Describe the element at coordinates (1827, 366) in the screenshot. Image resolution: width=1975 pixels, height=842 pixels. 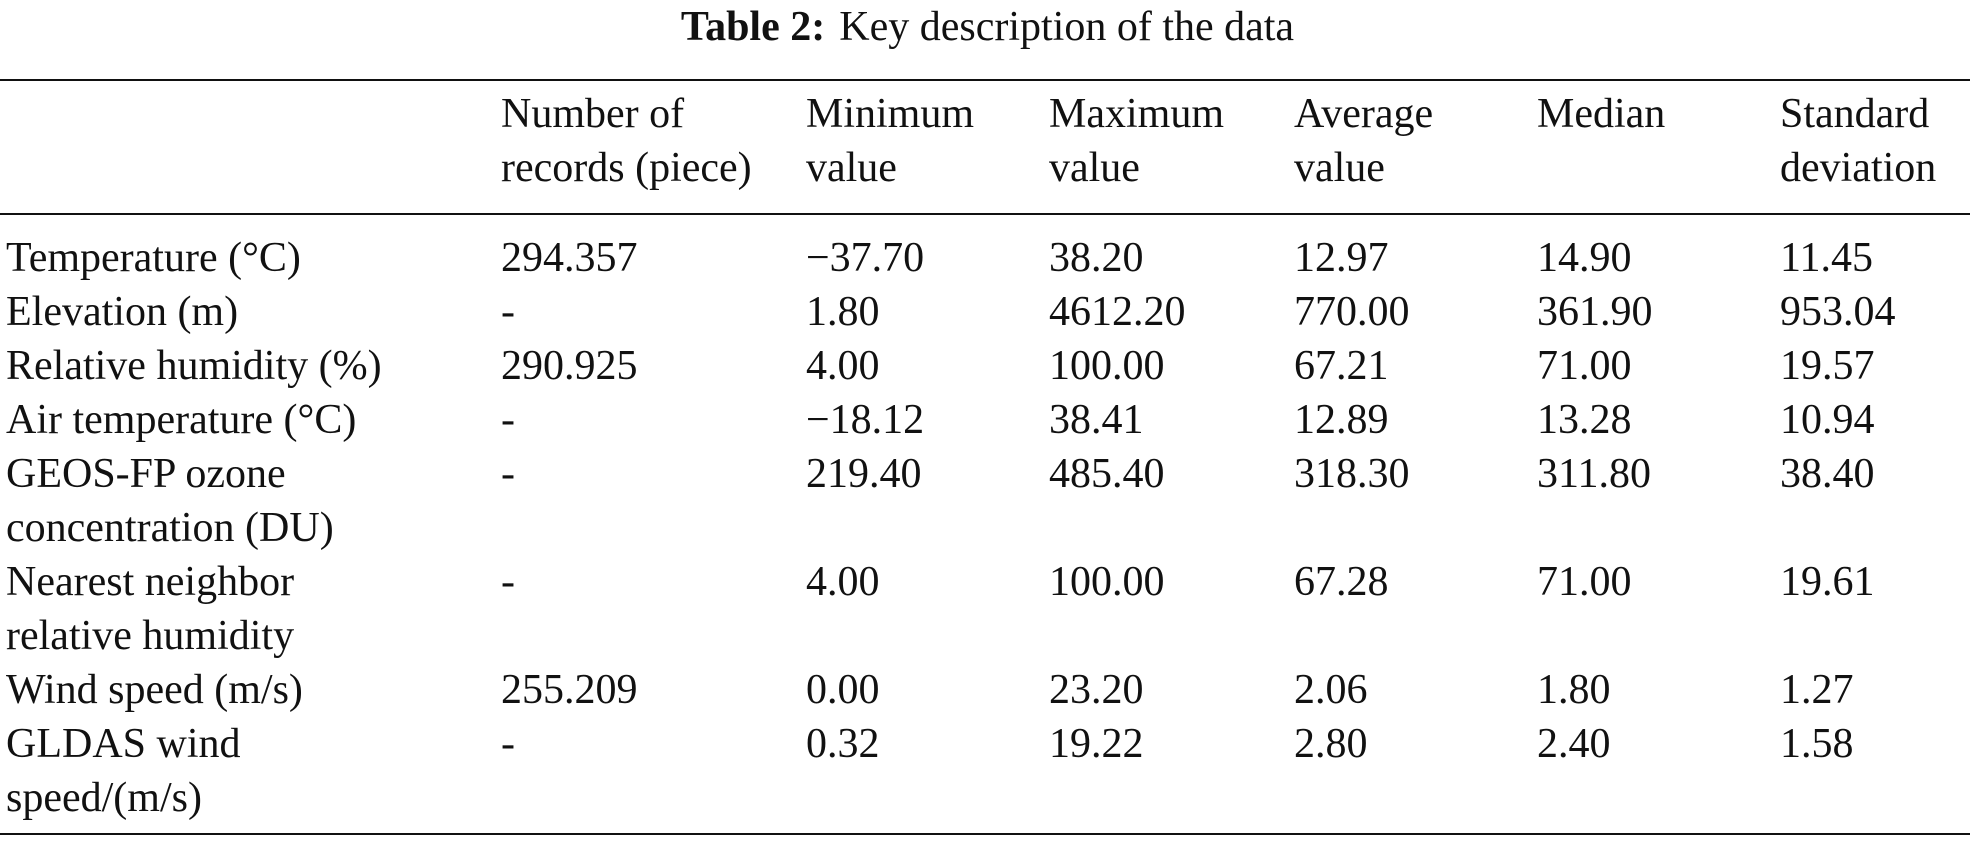
I see `table-cell: 19.57` at that location.